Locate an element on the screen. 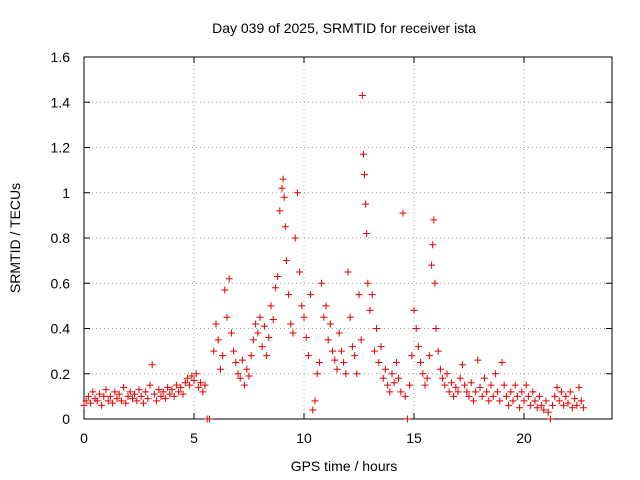  y-tick-label: 1.2 is located at coordinates (61, 148).